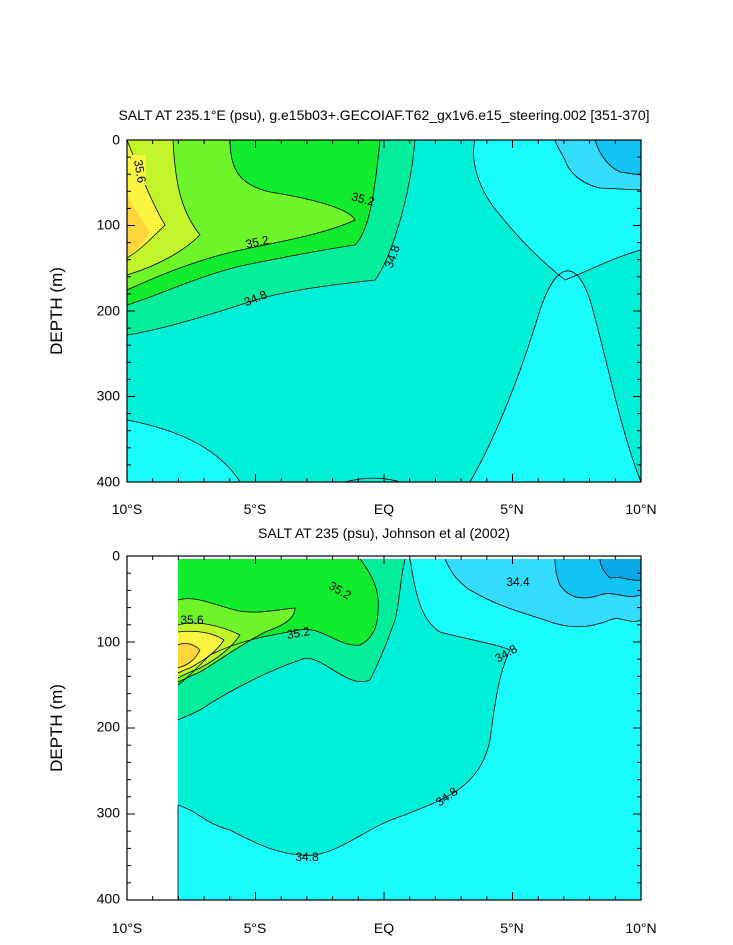 This screenshot has height=945, width=733. Describe the element at coordinates (384, 533) in the screenshot. I see `panel-bottom-title: SALT AT 235 (psu), Johnson et al (2002)` at that location.